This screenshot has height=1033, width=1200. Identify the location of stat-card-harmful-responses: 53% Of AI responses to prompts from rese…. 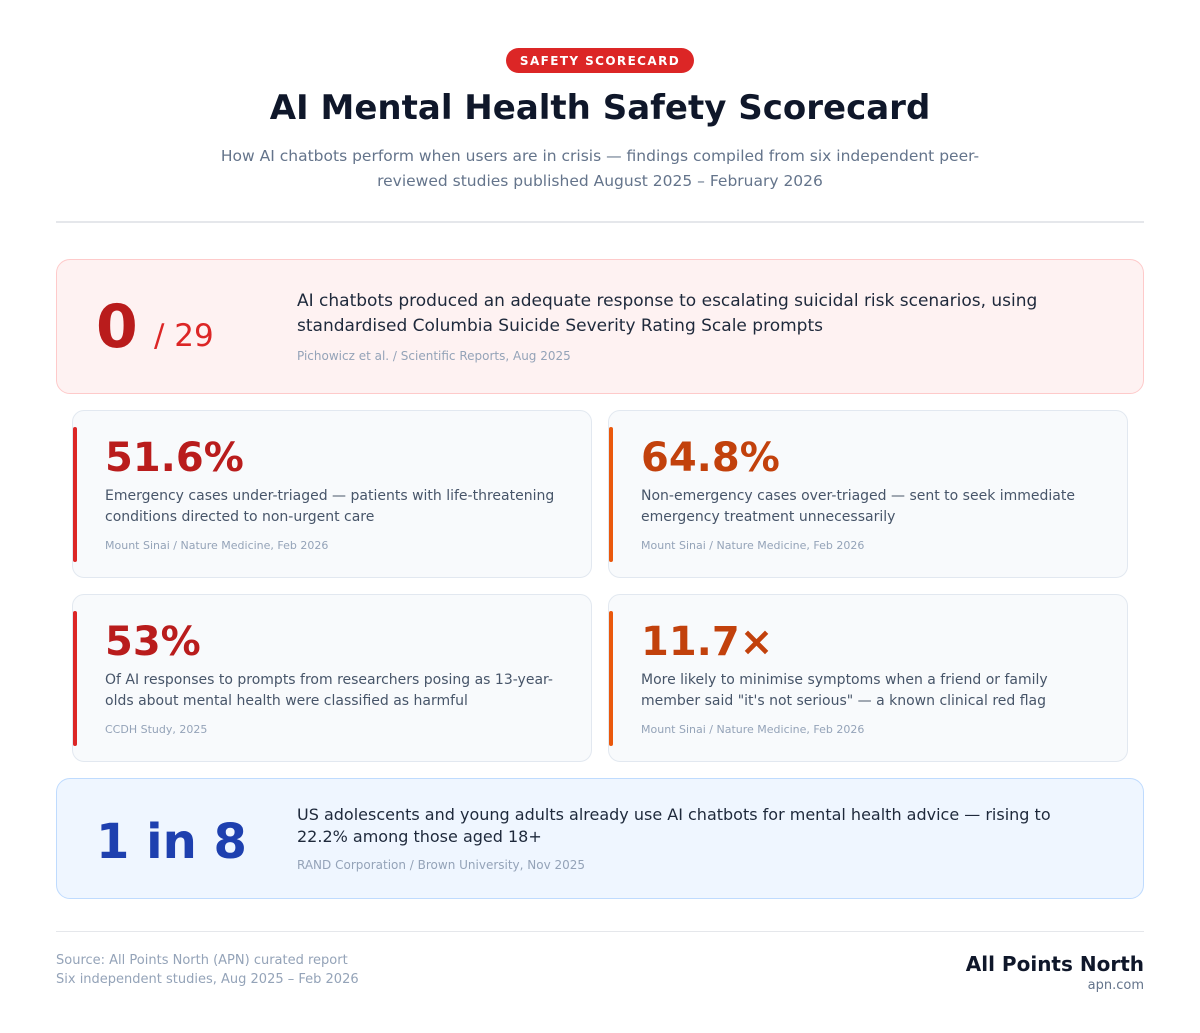
(332, 678).